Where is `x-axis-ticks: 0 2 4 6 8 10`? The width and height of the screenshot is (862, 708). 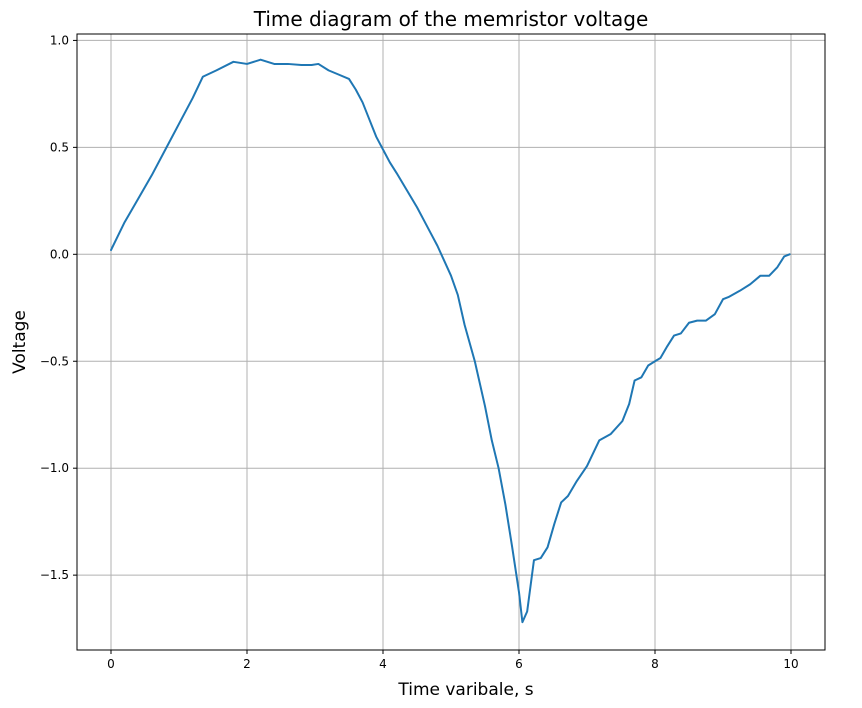
x-axis-ticks: 0 2 4 6 8 10 is located at coordinates (453, 660).